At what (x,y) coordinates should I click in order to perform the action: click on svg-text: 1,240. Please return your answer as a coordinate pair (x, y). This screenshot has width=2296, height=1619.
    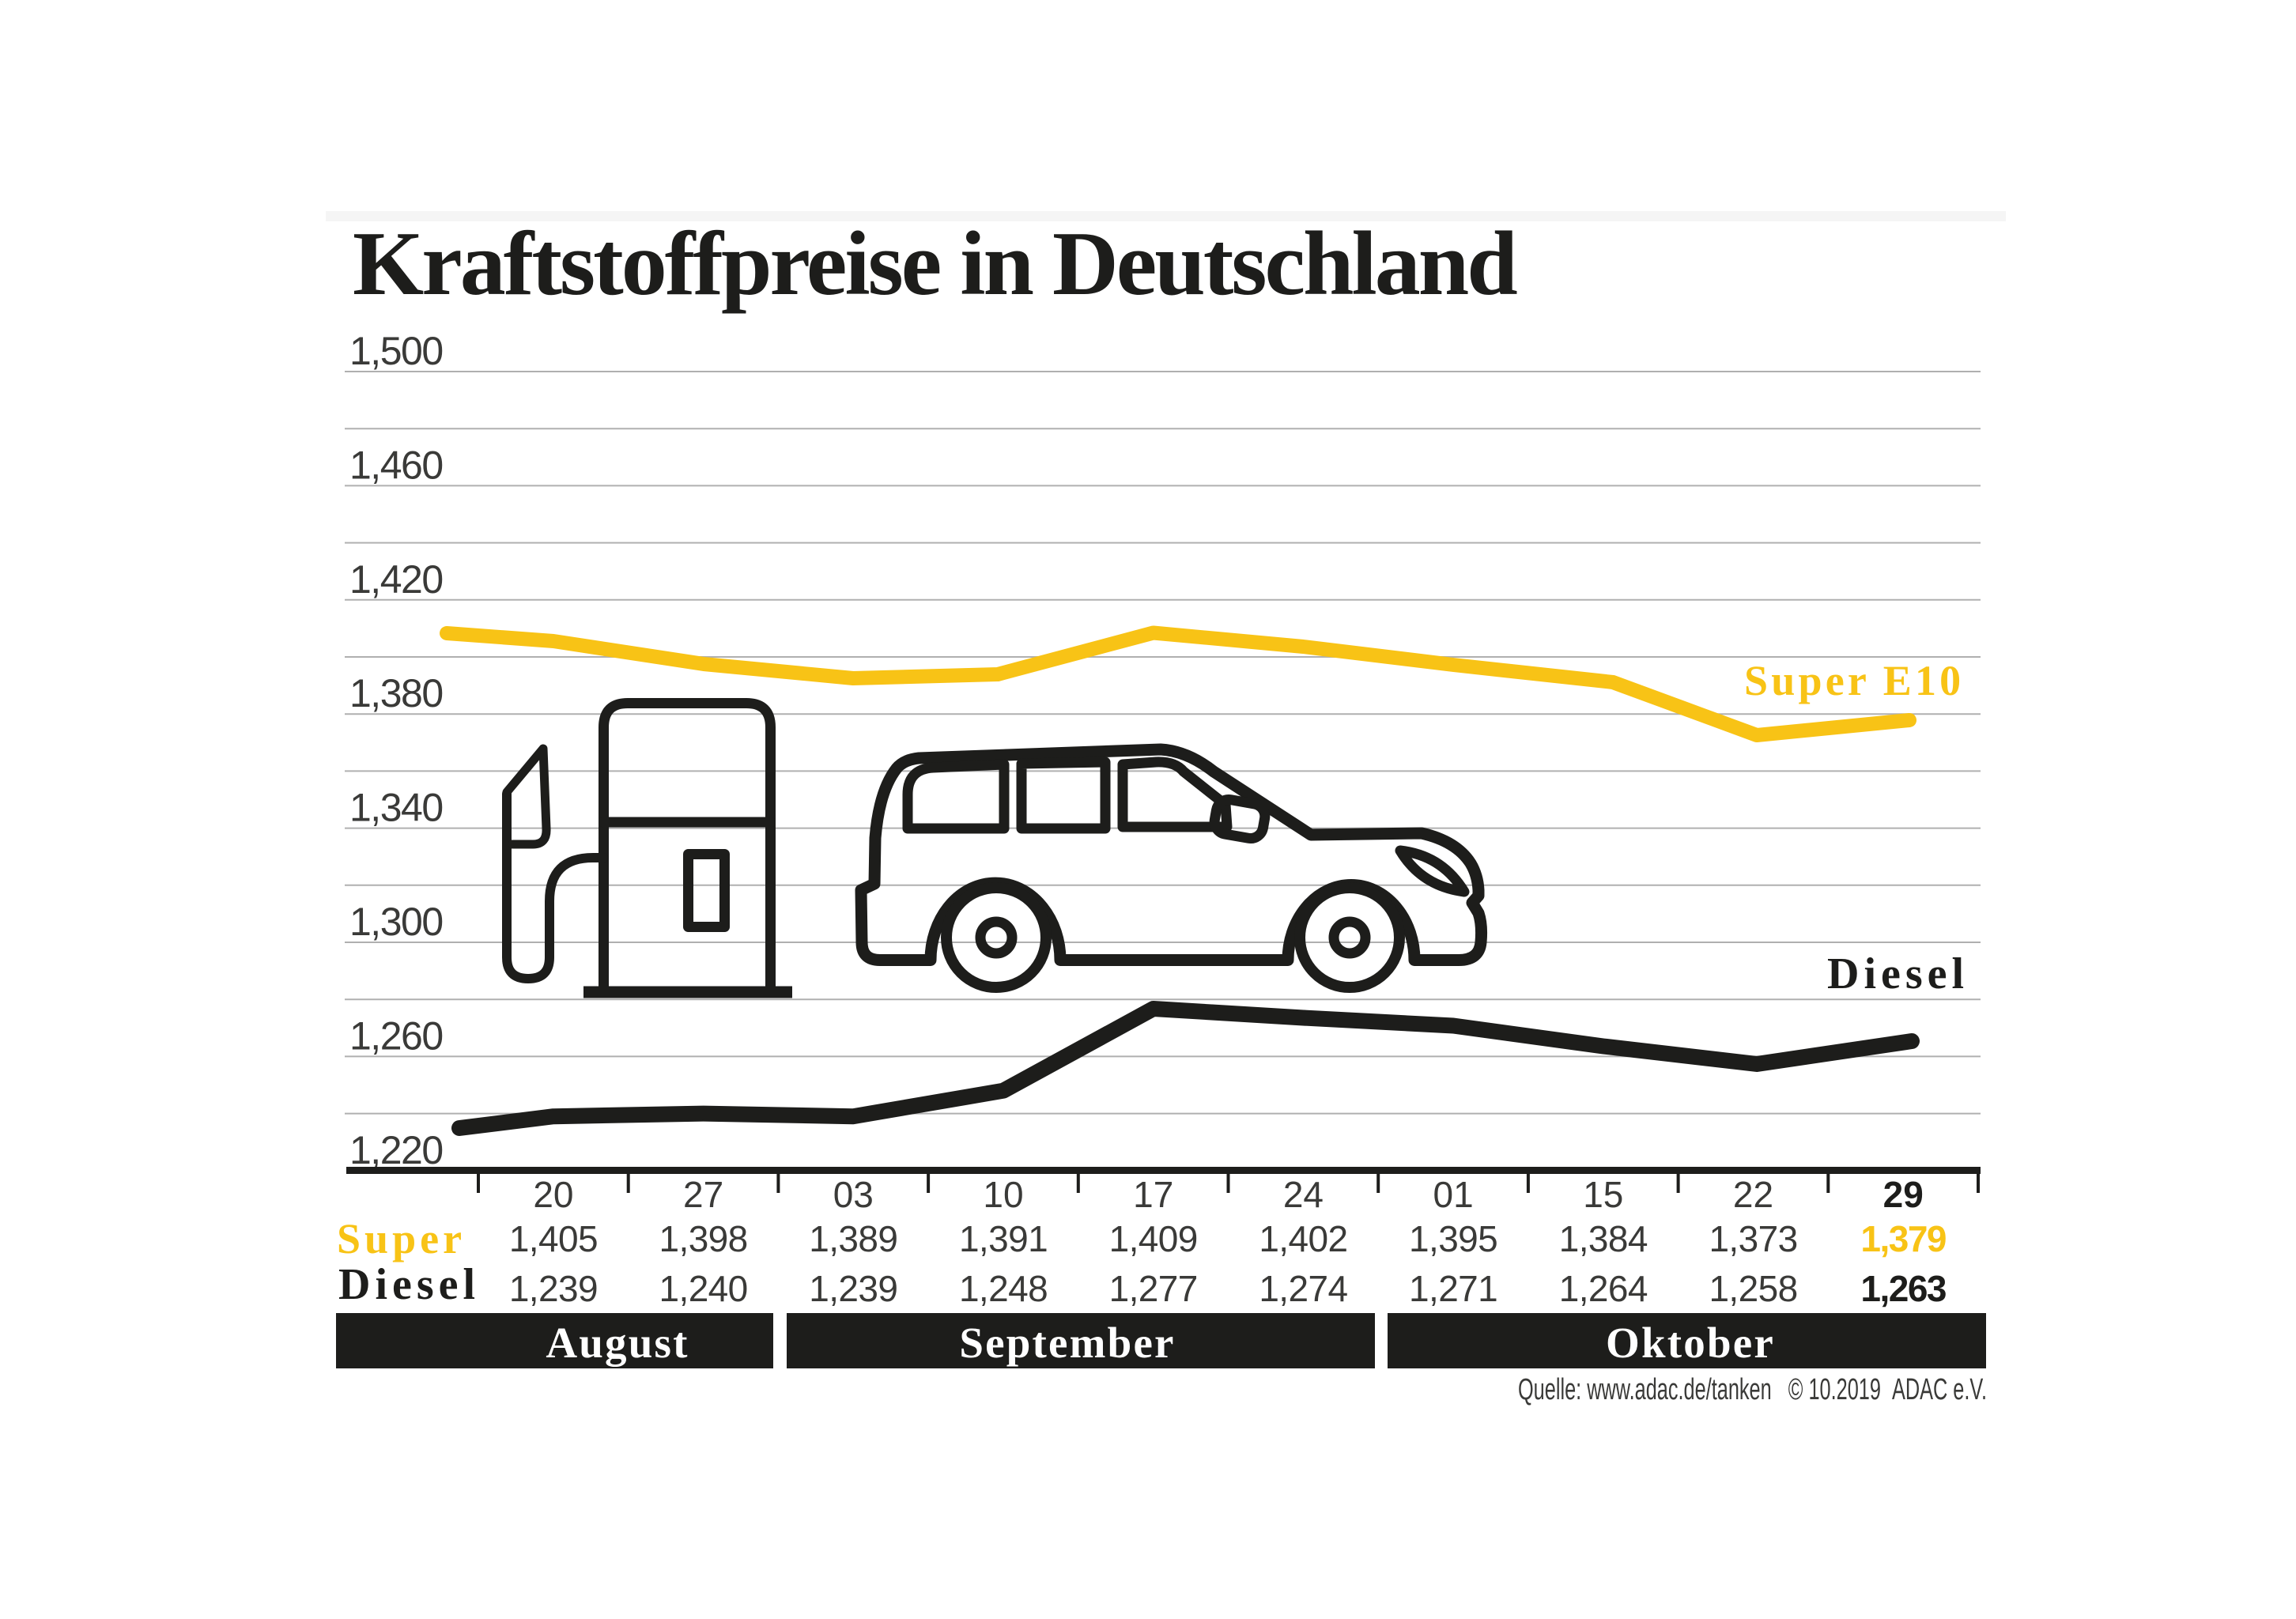
    Looking at the image, I should click on (703, 1289).